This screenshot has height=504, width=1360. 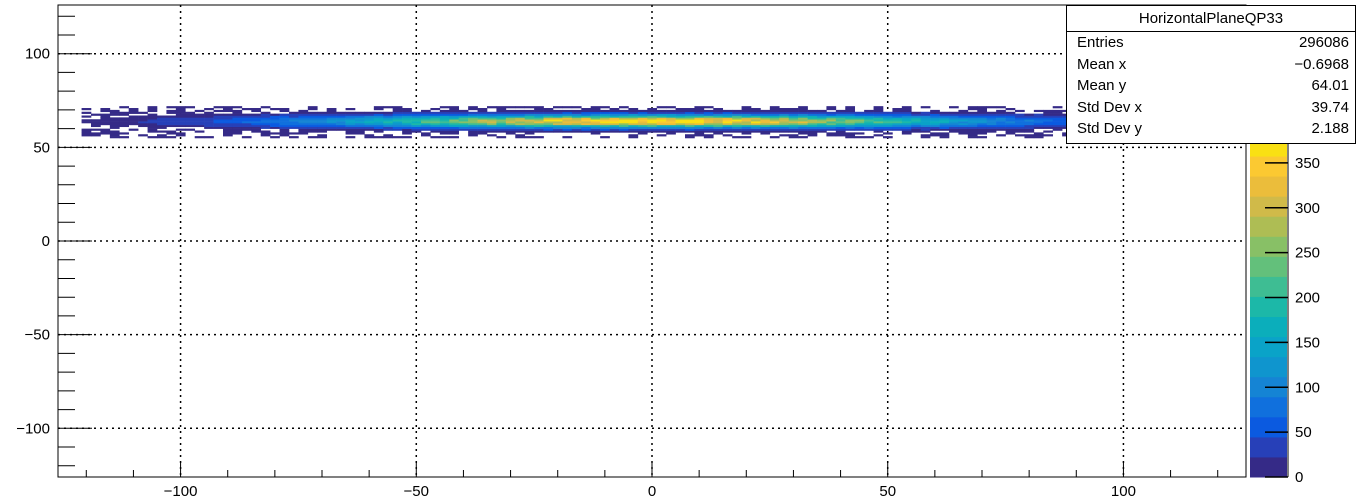 What do you see at coordinates (1211, 108) in the screenshot?
I see `stats-row: Std Dev x 39.74` at bounding box center [1211, 108].